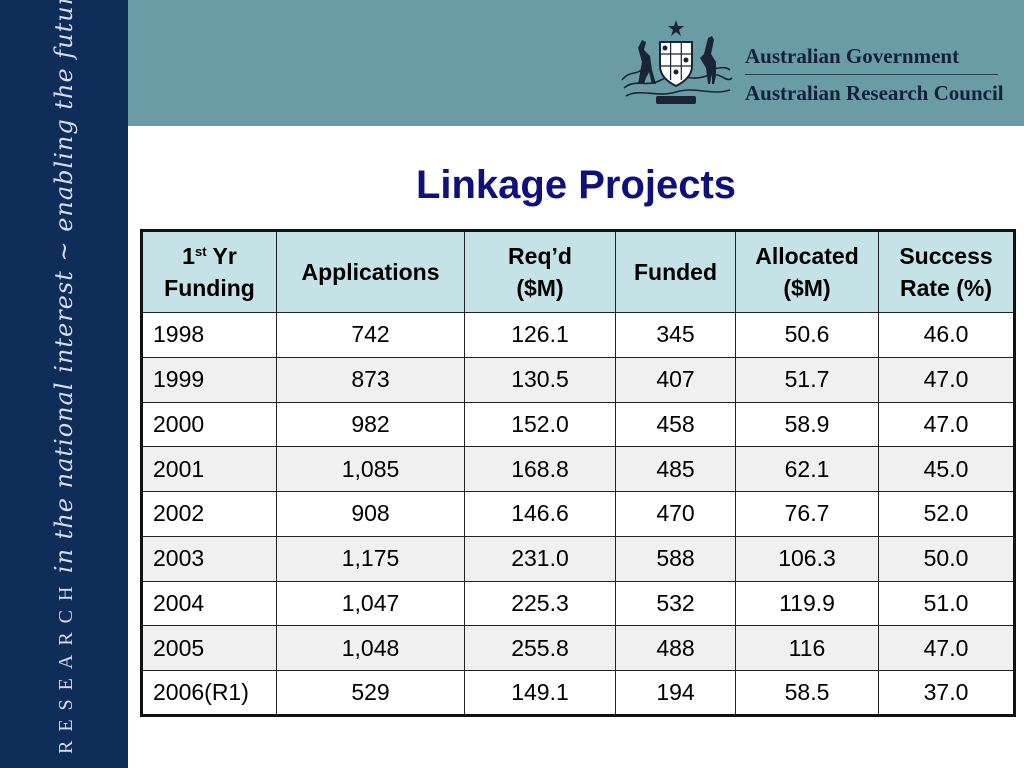  I want to click on cell-reqd: 255.8, so click(540, 648).